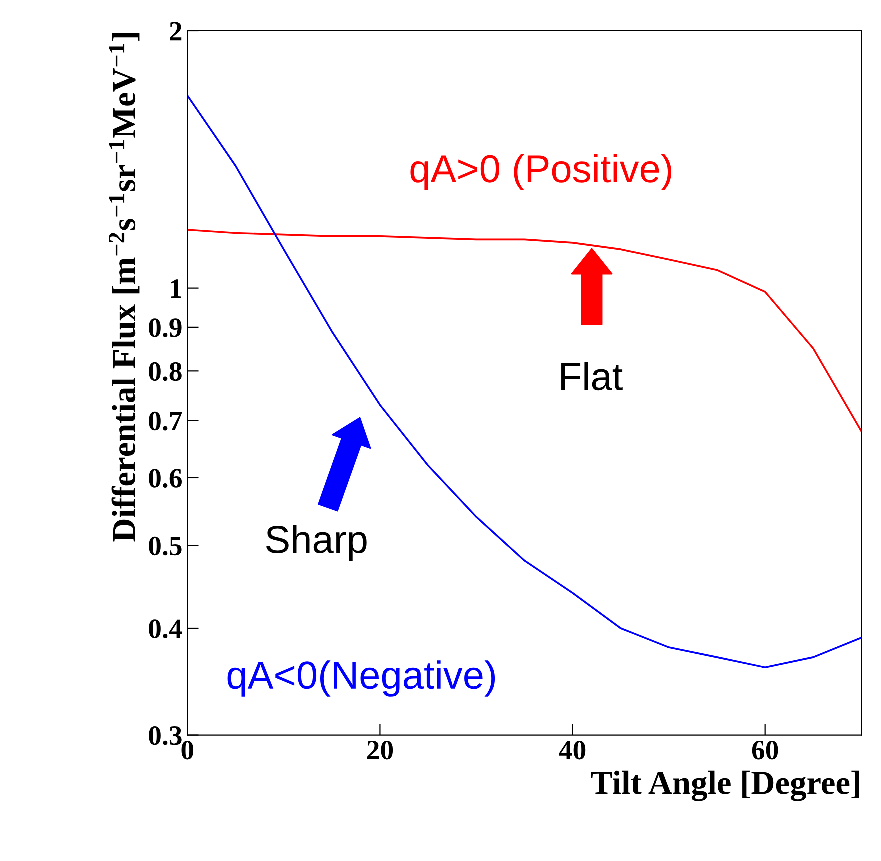  I want to click on annotation: Sharp, so click(316, 543).